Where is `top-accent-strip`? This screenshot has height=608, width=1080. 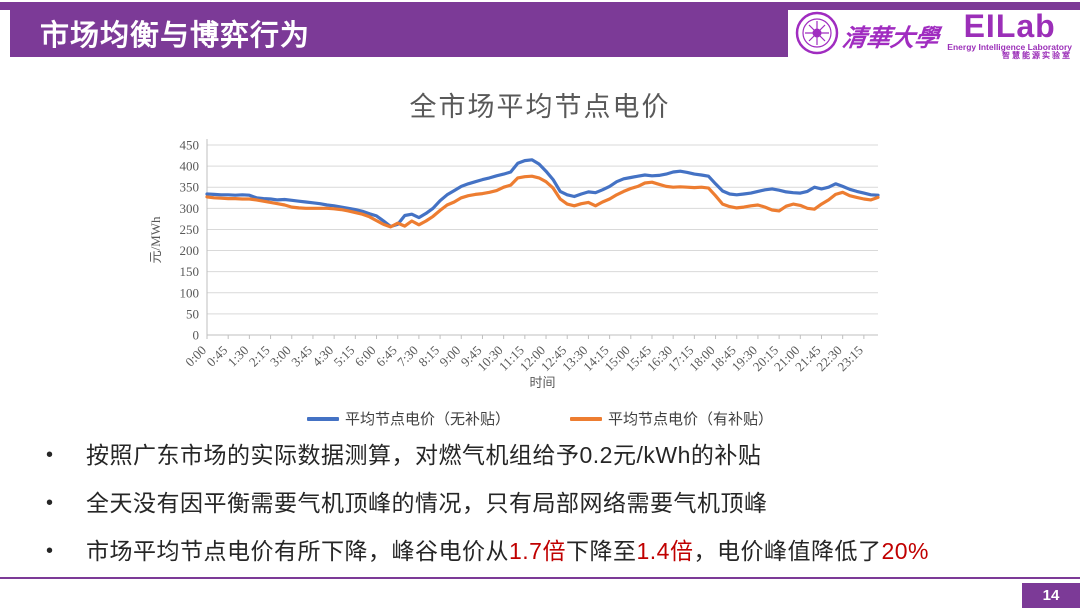 top-accent-strip is located at coordinates (540, 6).